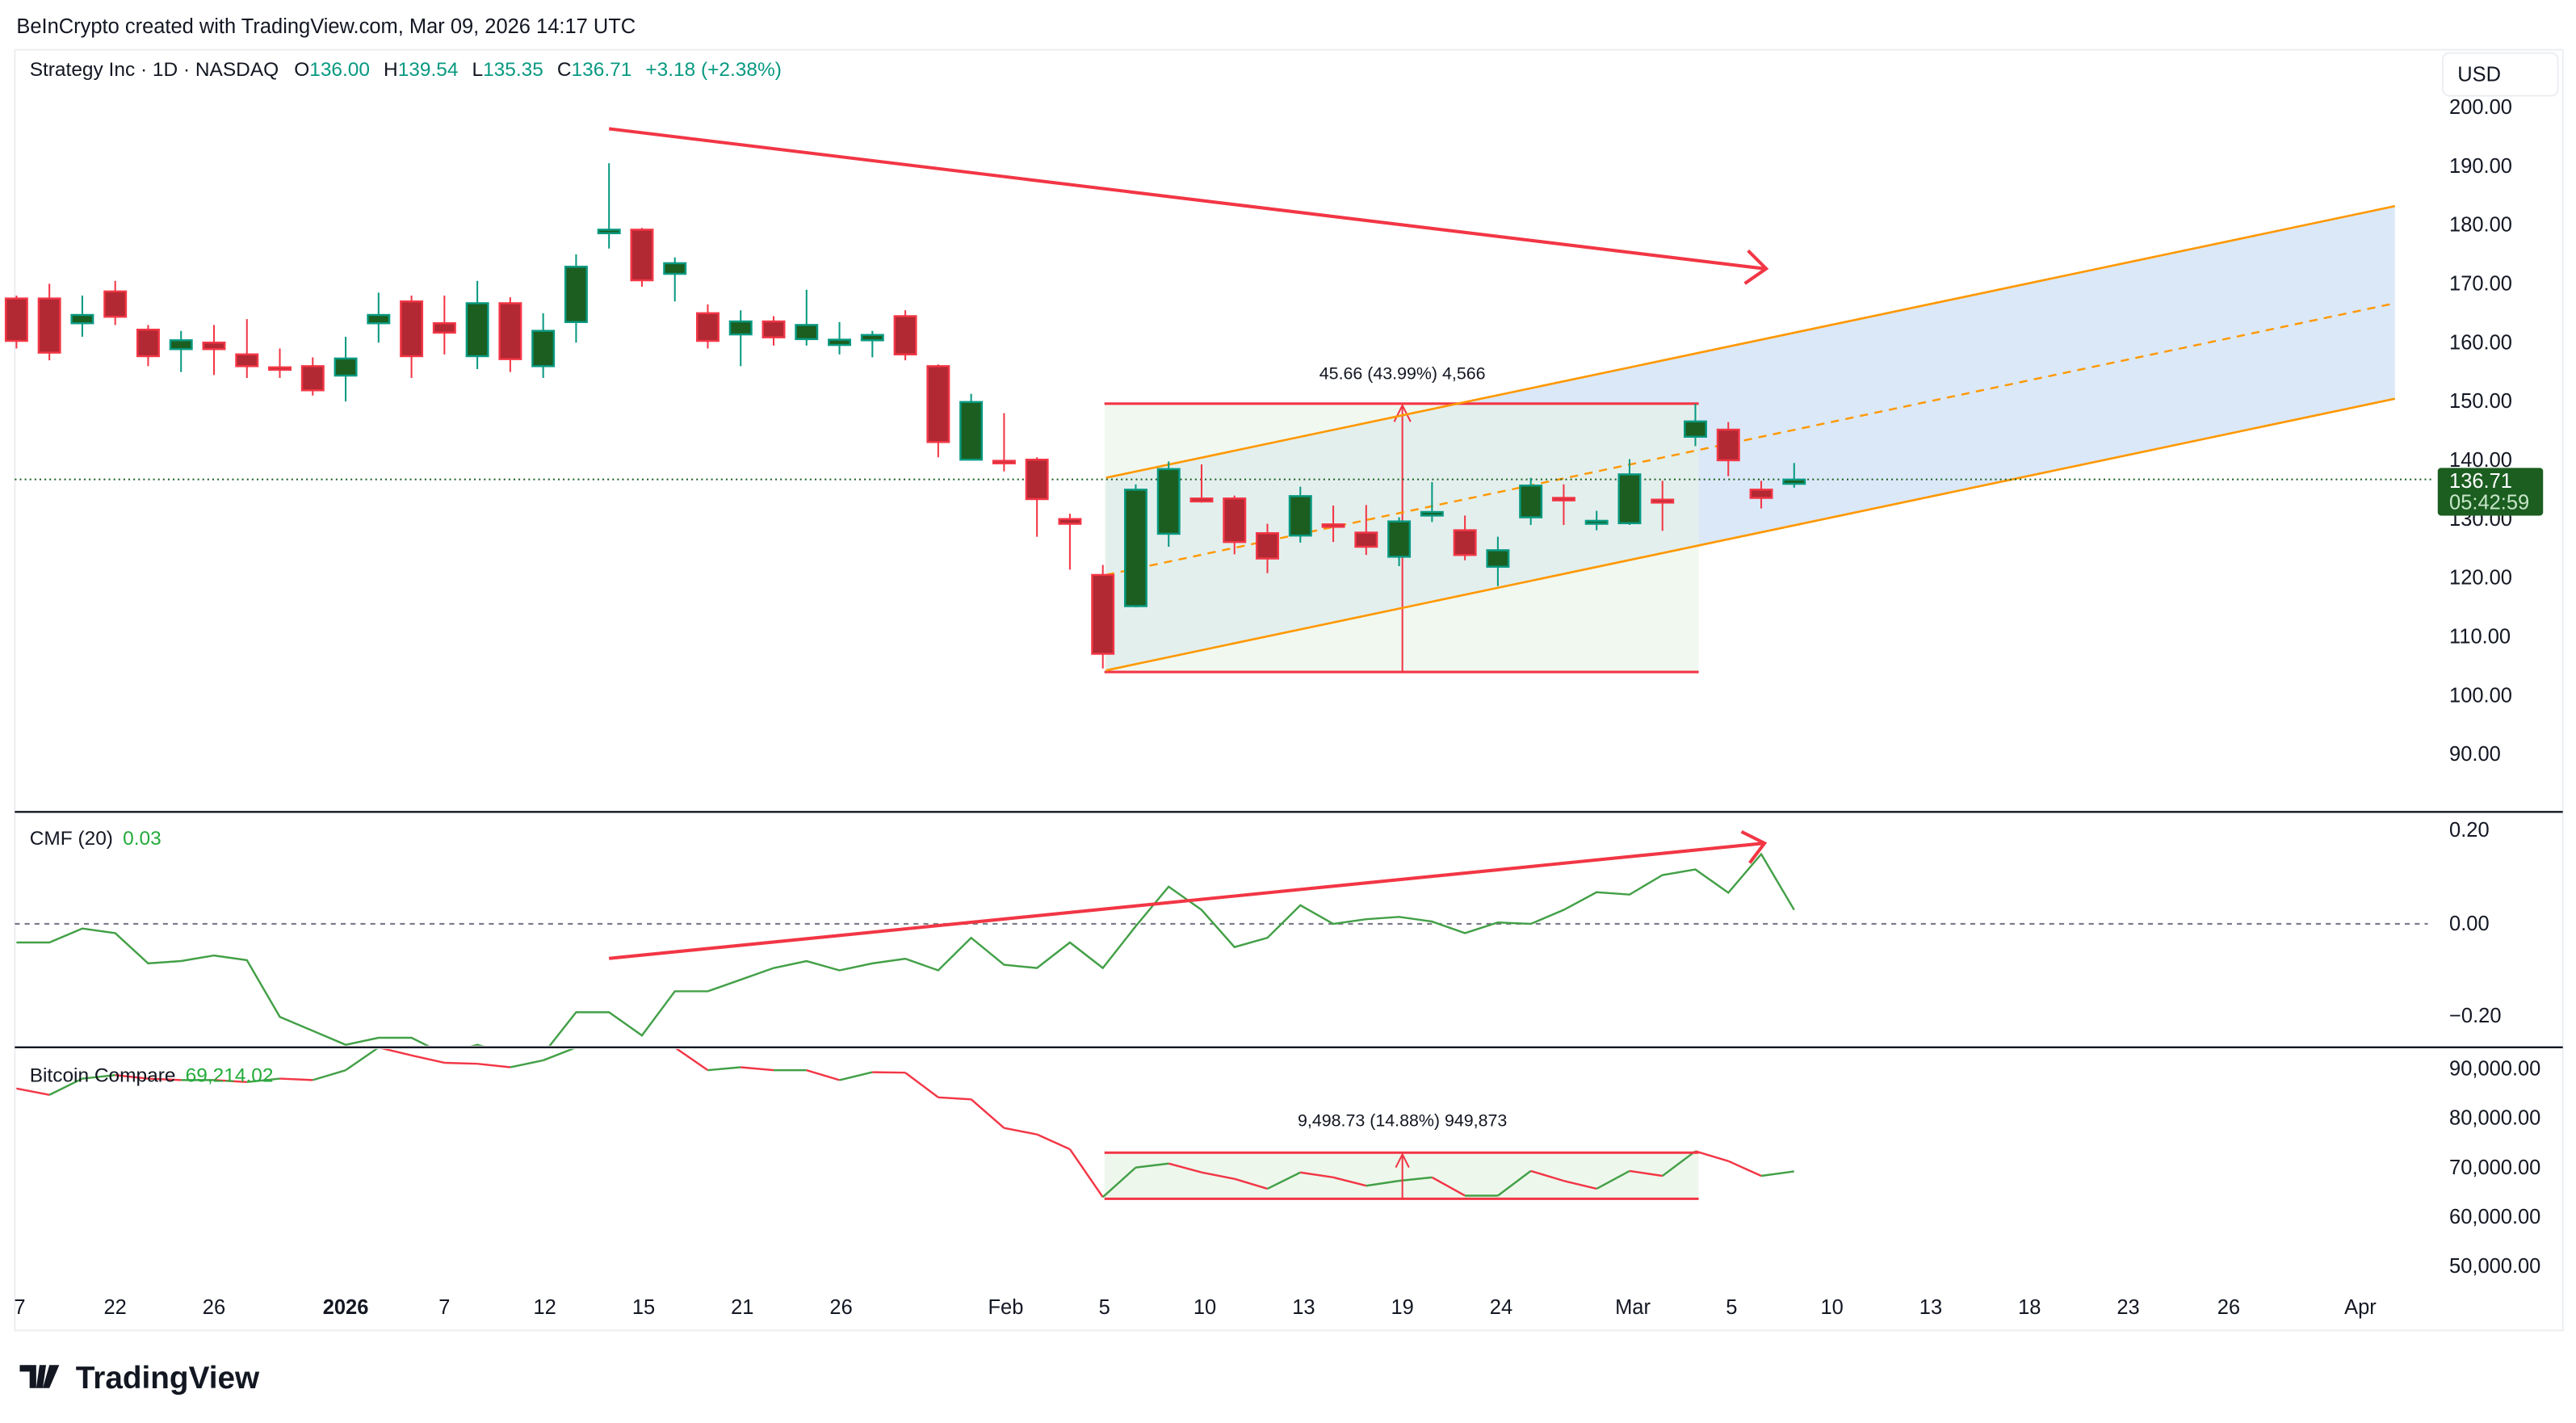 The width and height of the screenshot is (2576, 1423). I want to click on time-axis-label: 13, so click(1303, 1307).